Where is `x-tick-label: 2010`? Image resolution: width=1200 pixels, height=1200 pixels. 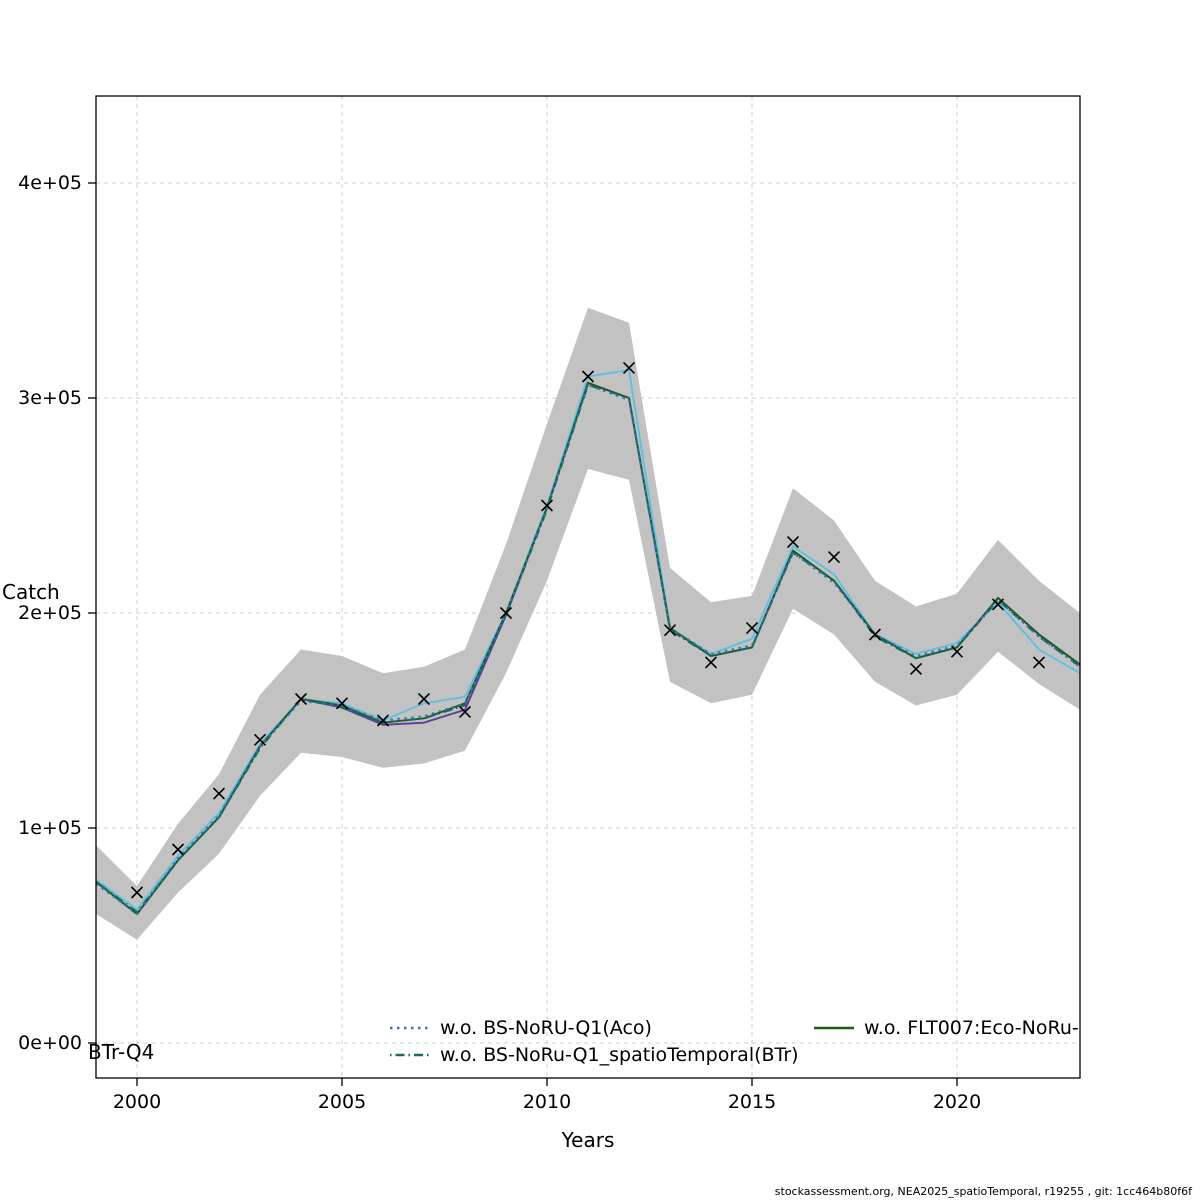
x-tick-label: 2010 is located at coordinates (547, 1102).